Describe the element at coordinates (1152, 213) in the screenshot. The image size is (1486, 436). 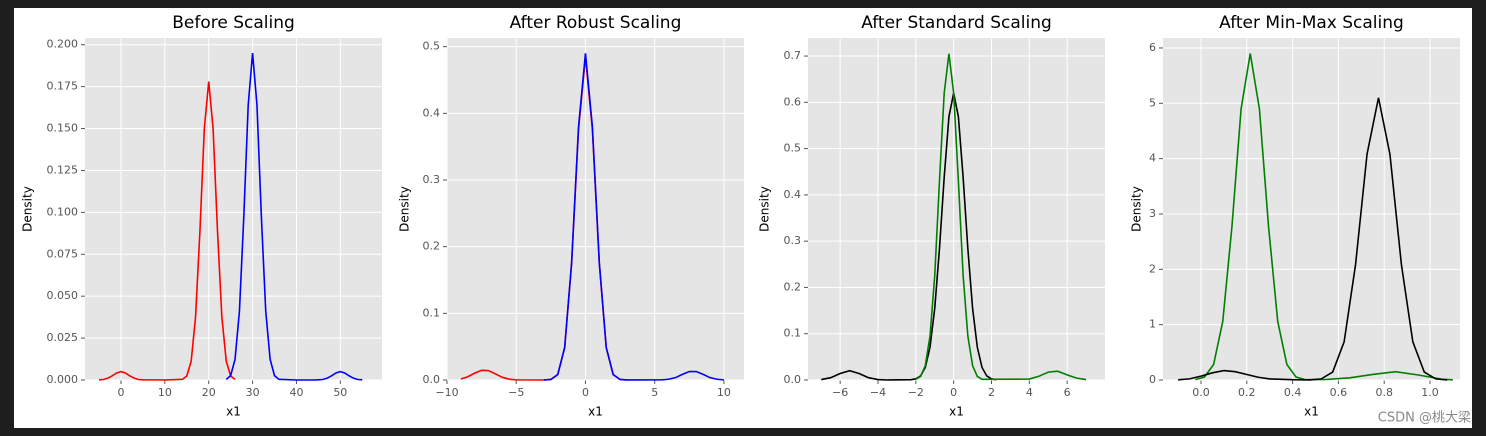
I see `y-tick-label: 3` at that location.